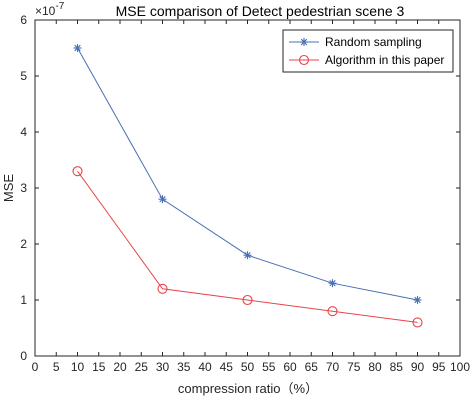 Image resolution: width=474 pixels, height=400 pixels. What do you see at coordinates (439, 367) in the screenshot?
I see `x-tick-label: 95` at bounding box center [439, 367].